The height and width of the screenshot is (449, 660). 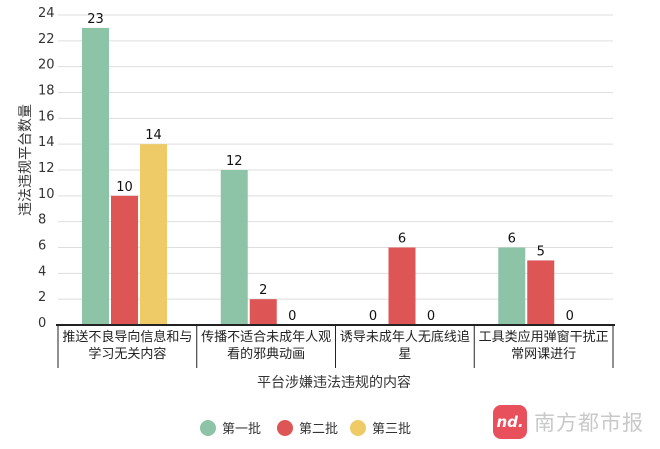 I want to click on y-tick-label: 8, so click(x=42, y=220).